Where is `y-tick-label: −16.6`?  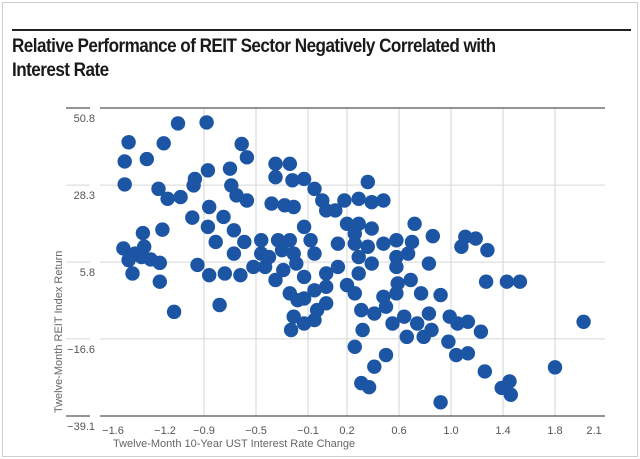 y-tick-label: −16.6 is located at coordinates (81, 350).